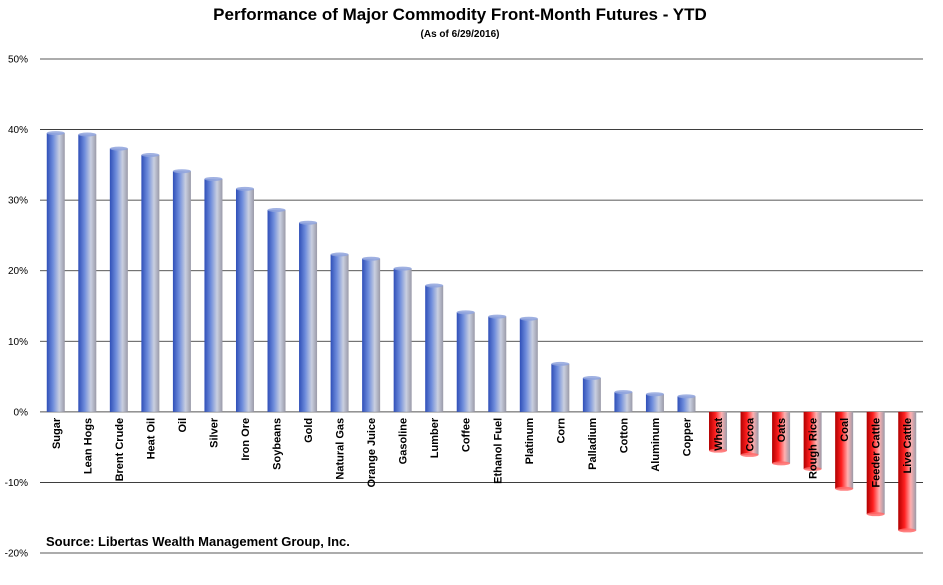  I want to click on category-label: Coal, so click(845, 430).